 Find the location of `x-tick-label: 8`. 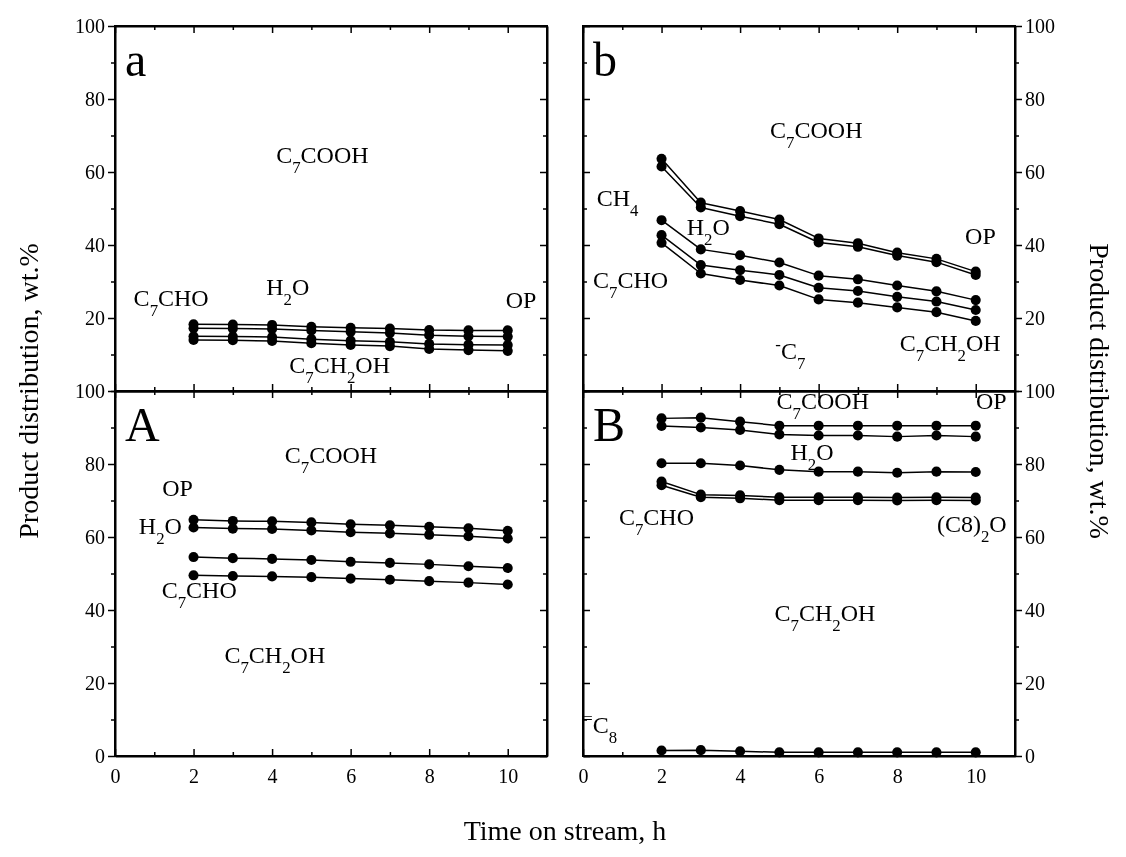

x-tick-label: 8 is located at coordinates (897, 776).